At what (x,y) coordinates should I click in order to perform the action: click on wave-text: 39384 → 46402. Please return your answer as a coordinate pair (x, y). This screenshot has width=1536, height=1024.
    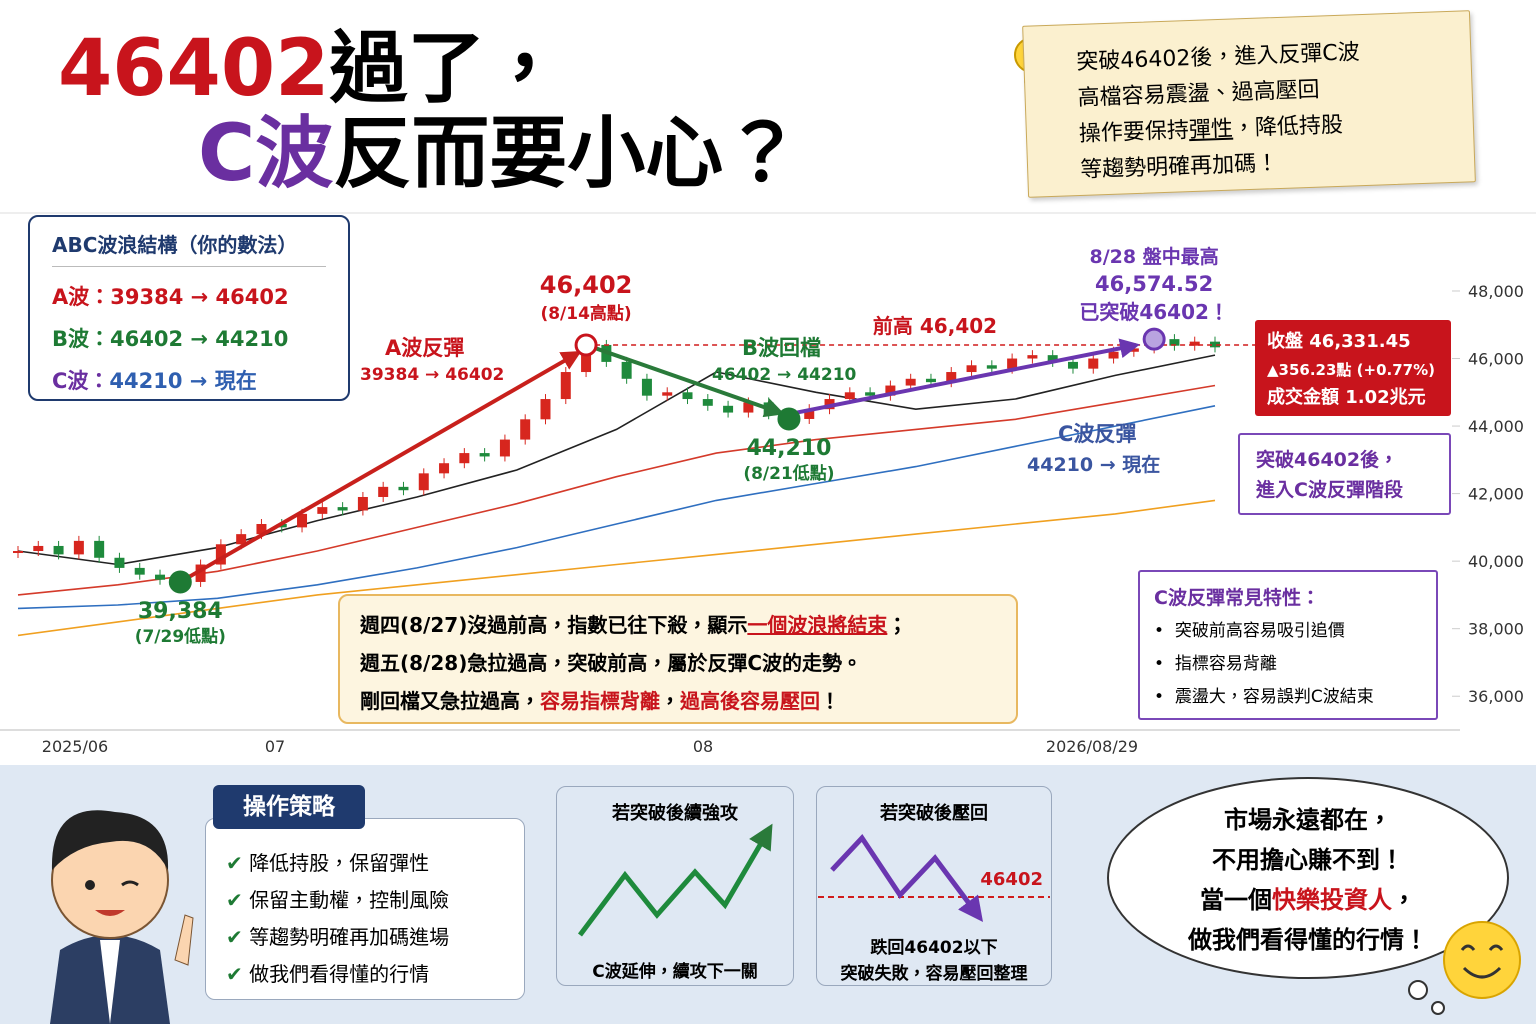
    Looking at the image, I should click on (199, 297).